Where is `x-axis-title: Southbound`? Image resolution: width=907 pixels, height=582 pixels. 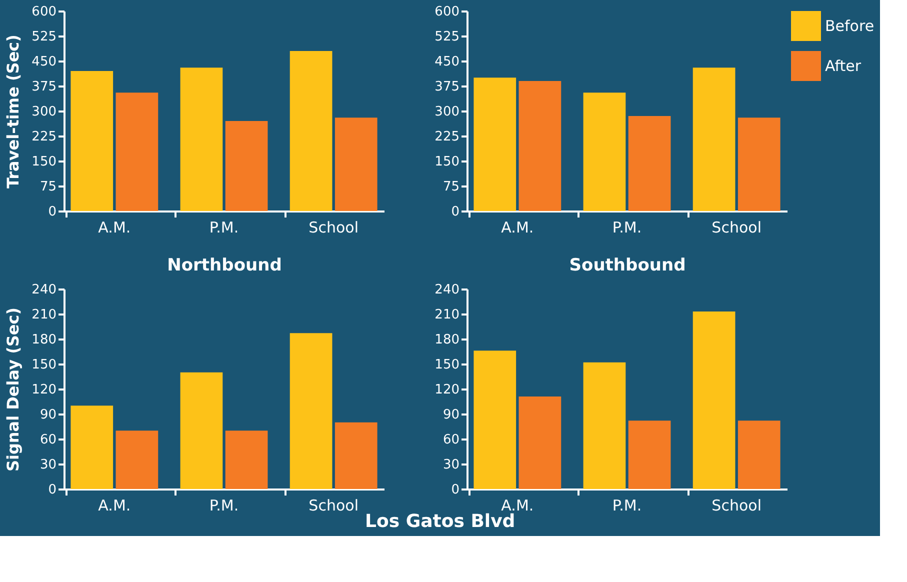
x-axis-title: Southbound is located at coordinates (627, 266).